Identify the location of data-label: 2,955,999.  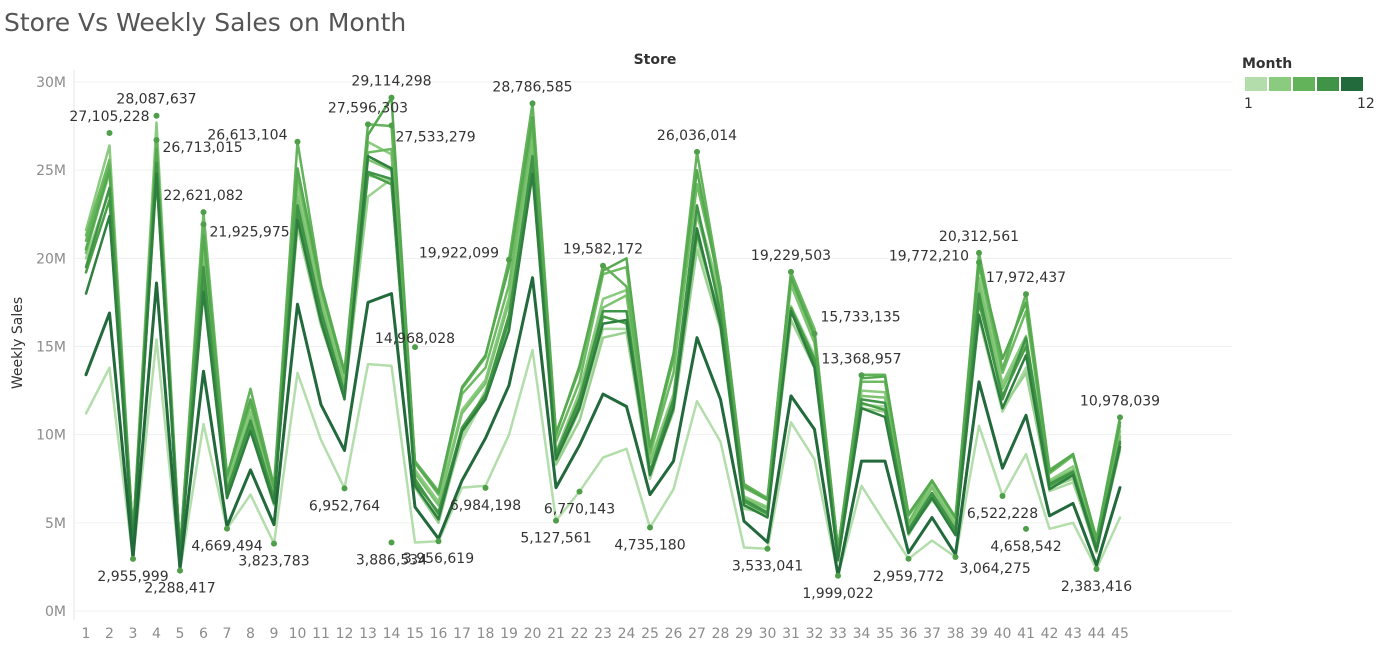
(132, 577).